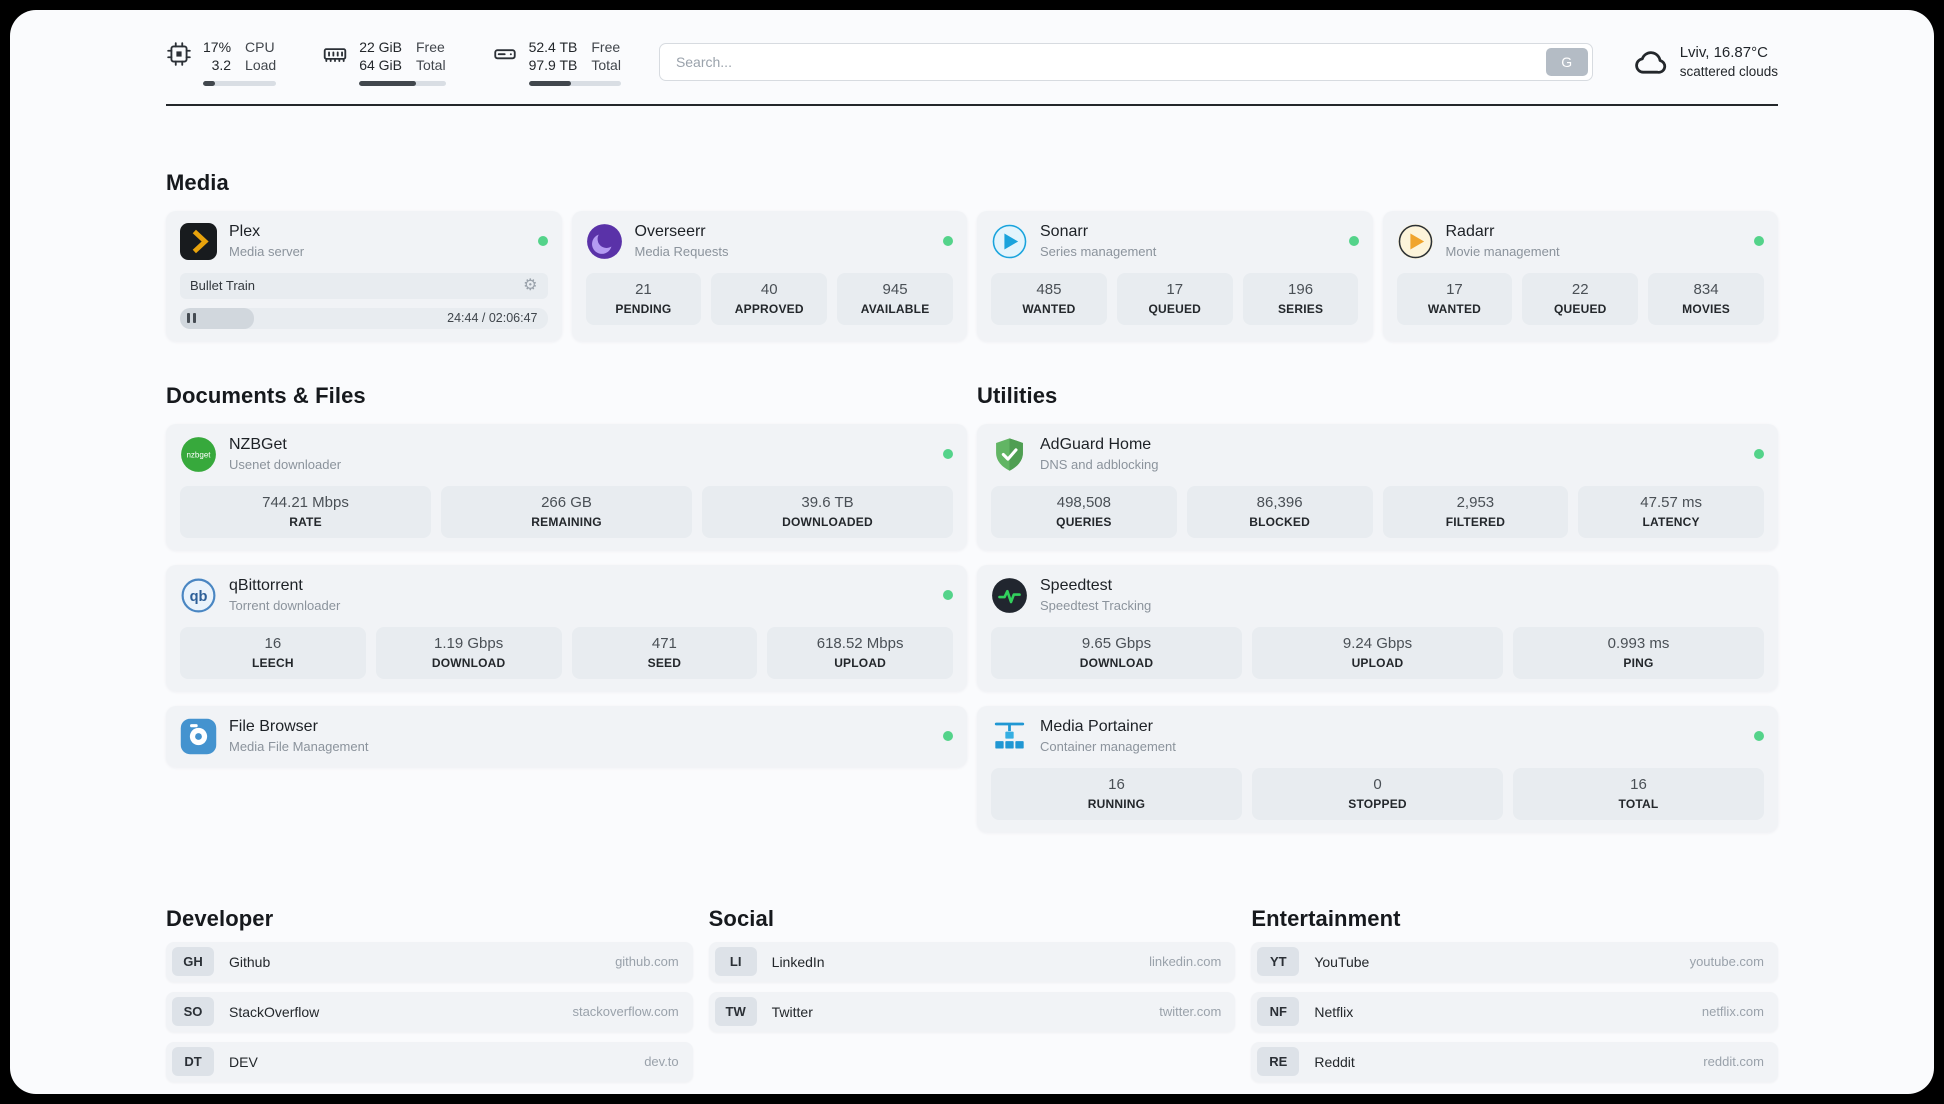  Describe the element at coordinates (193, 1012) in the screenshot. I see `bookmark-abbr: SO` at that location.